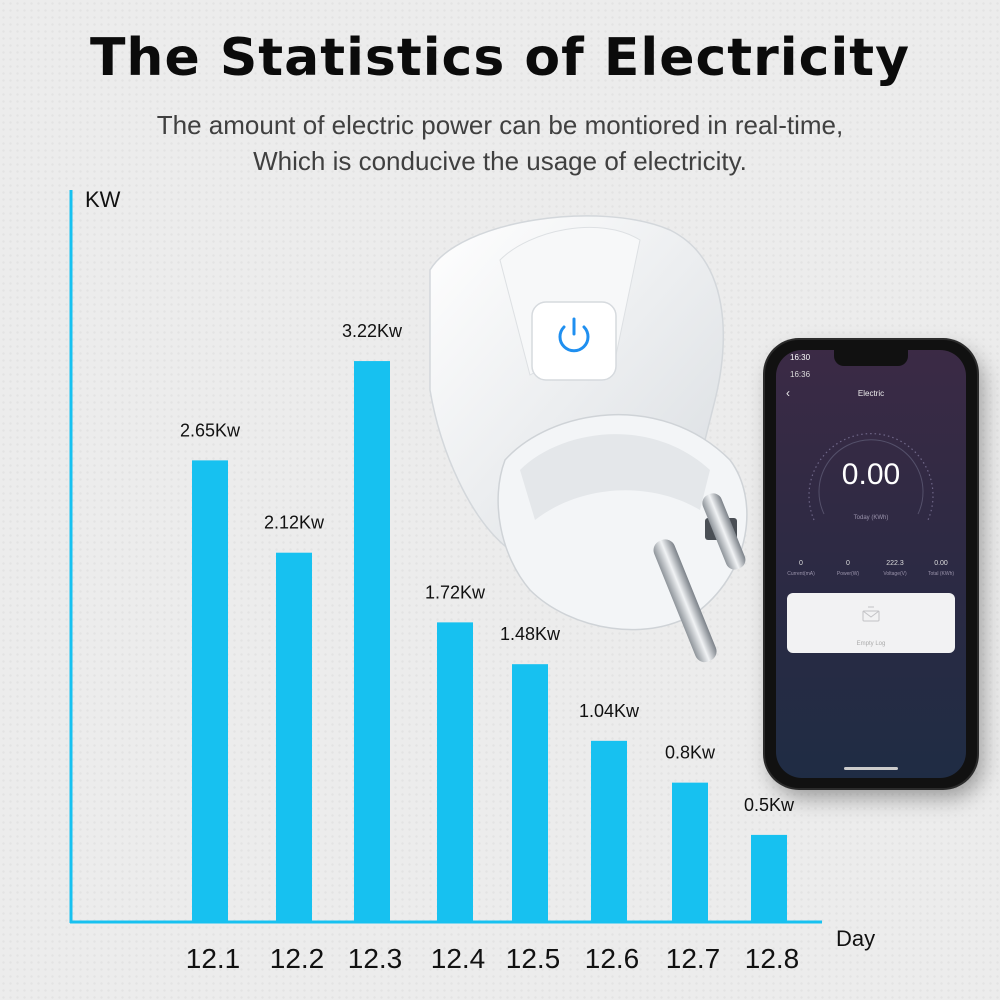 The height and width of the screenshot is (1000, 1000). I want to click on empty-log-text: Empty Log, so click(871, 644).